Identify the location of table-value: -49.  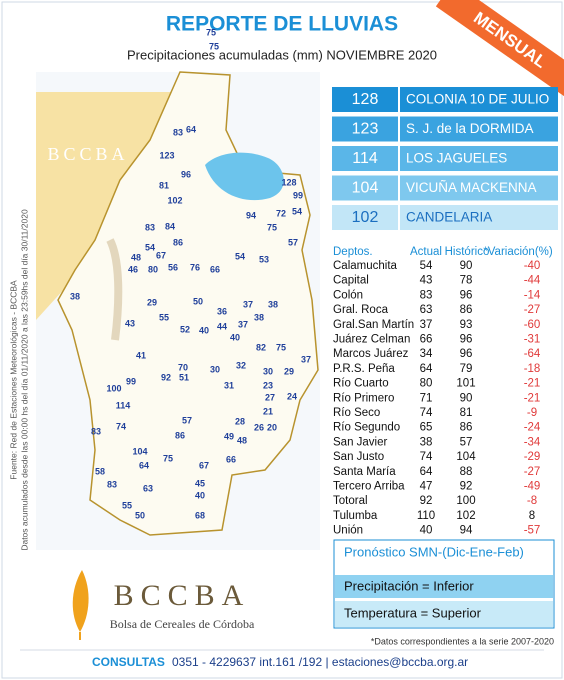
(532, 487).